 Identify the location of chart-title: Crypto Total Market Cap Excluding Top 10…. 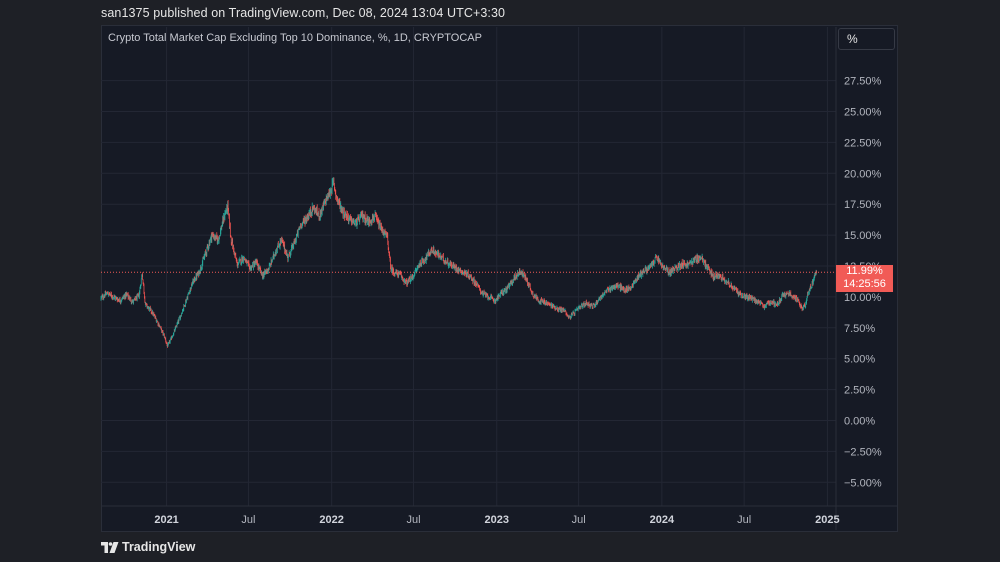
(295, 38).